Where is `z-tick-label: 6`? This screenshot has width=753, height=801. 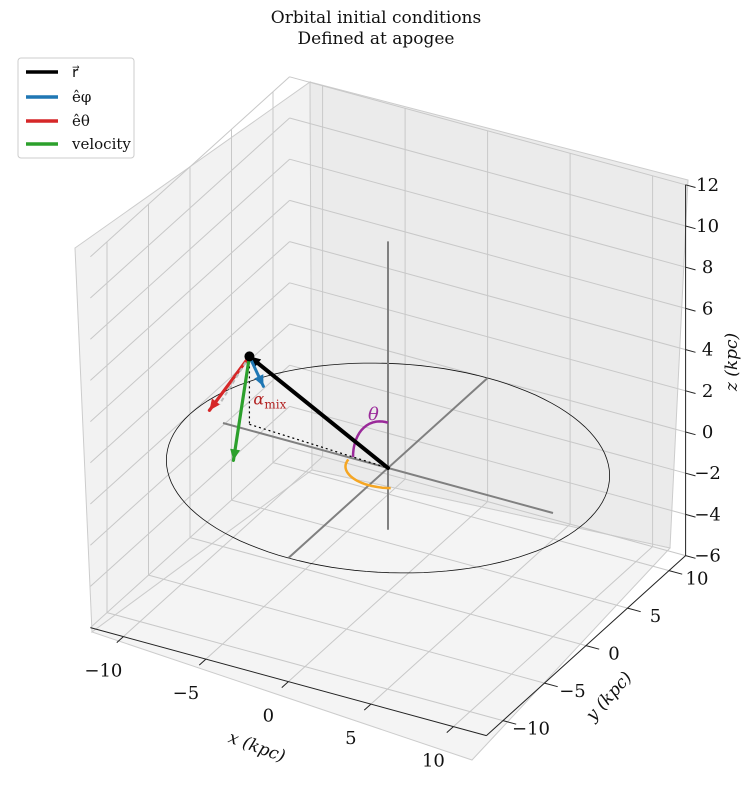 z-tick-label: 6 is located at coordinates (707, 308).